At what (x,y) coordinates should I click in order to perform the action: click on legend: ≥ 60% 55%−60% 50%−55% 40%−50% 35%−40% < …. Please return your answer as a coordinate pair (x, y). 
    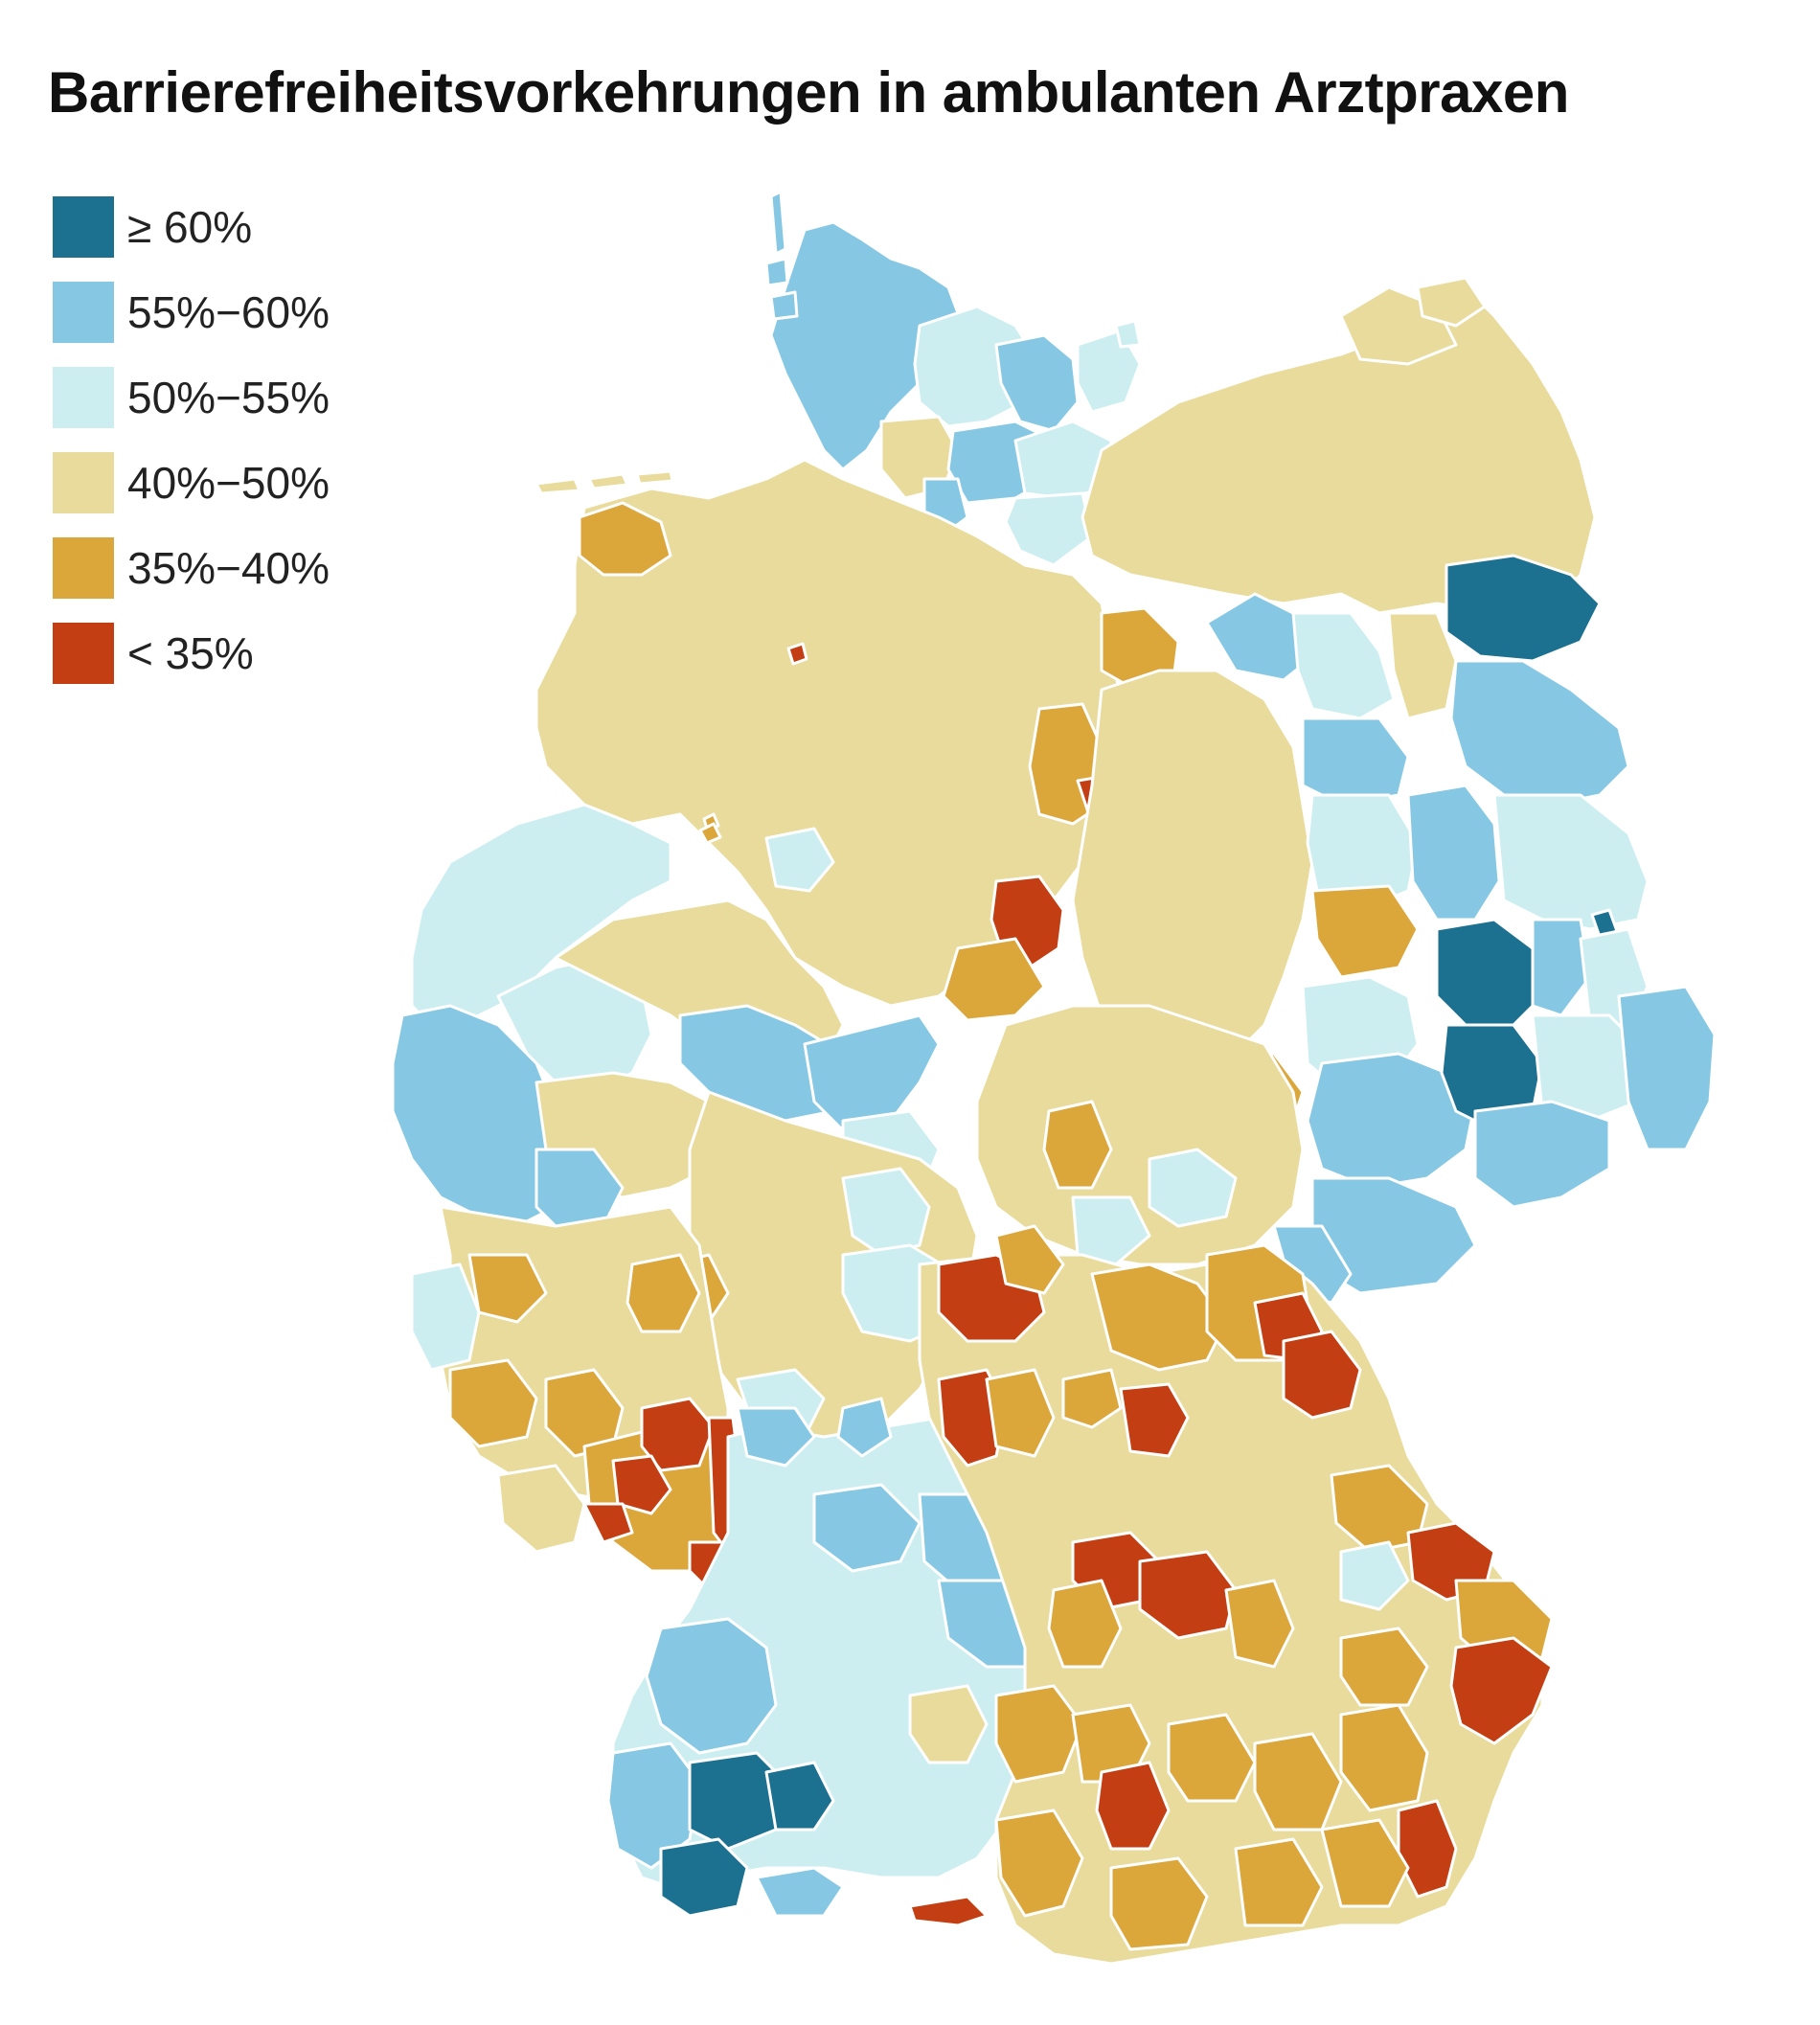
    Looking at the image, I should click on (211, 452).